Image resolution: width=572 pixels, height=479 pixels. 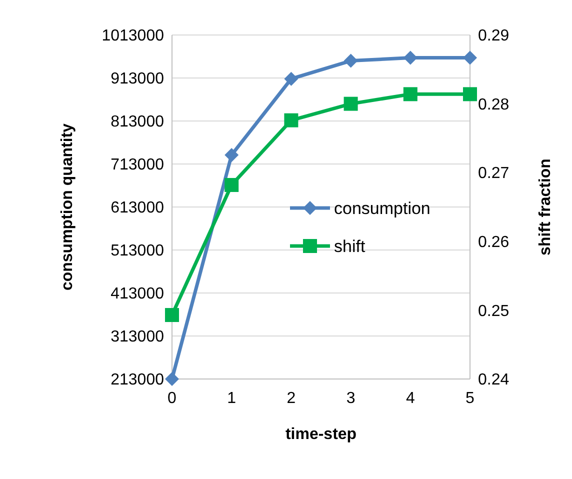 I want to click on y2-tick-label: 0.24, so click(x=494, y=380).